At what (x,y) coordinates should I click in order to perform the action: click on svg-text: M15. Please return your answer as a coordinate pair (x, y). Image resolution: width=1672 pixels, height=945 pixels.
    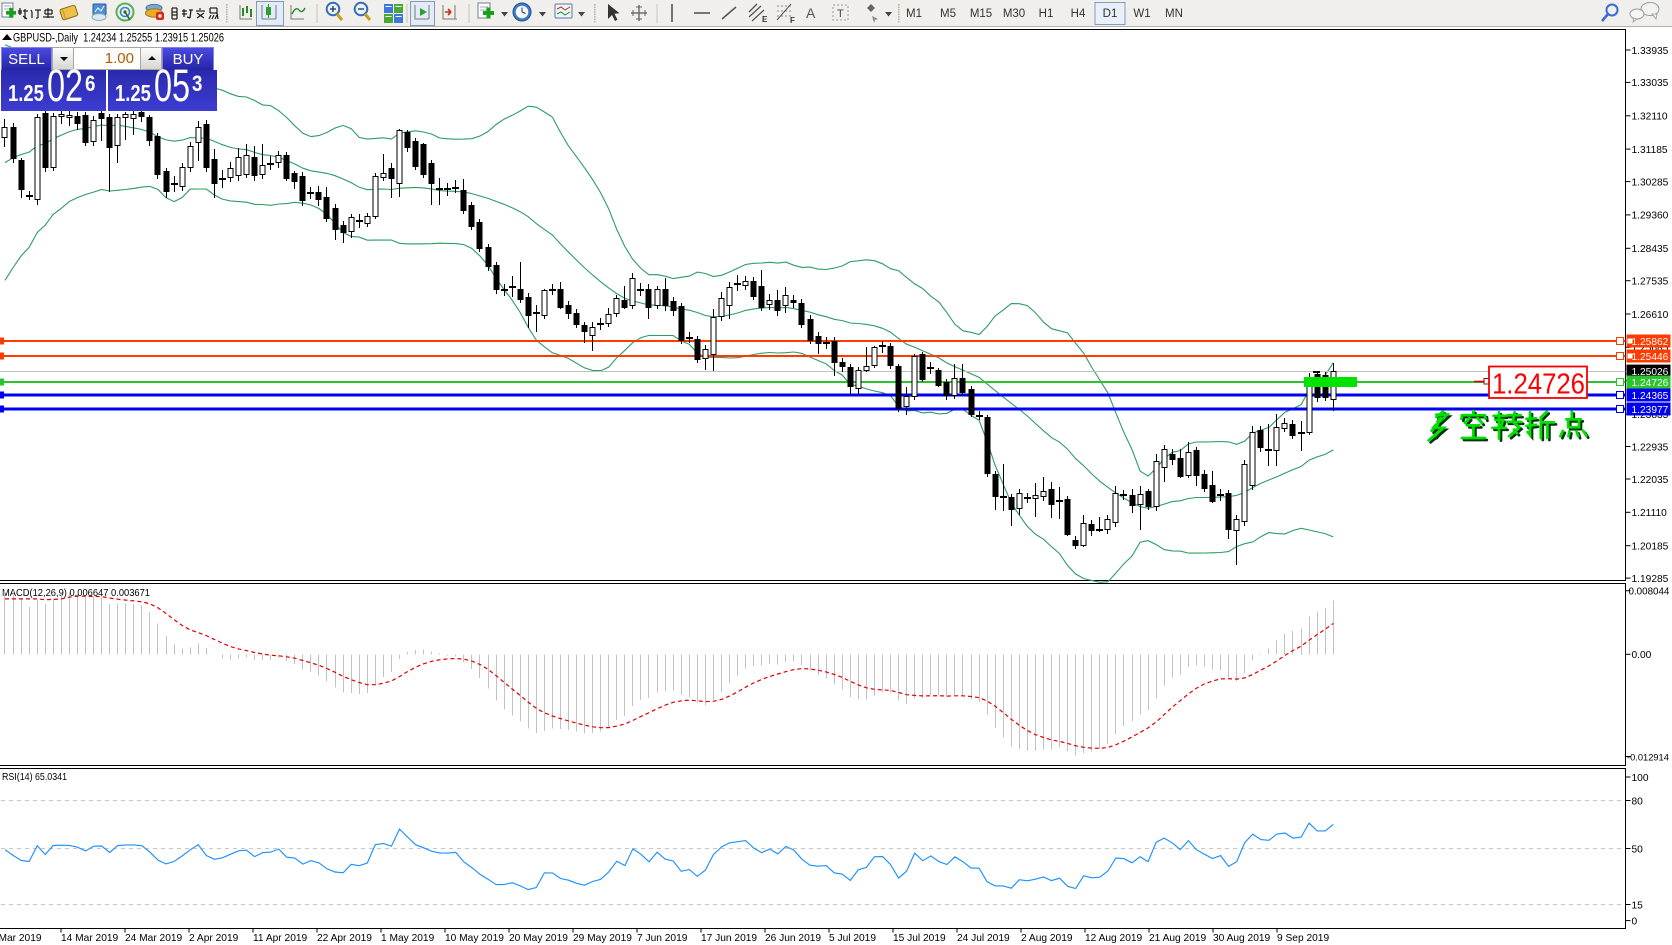
    Looking at the image, I should click on (981, 14).